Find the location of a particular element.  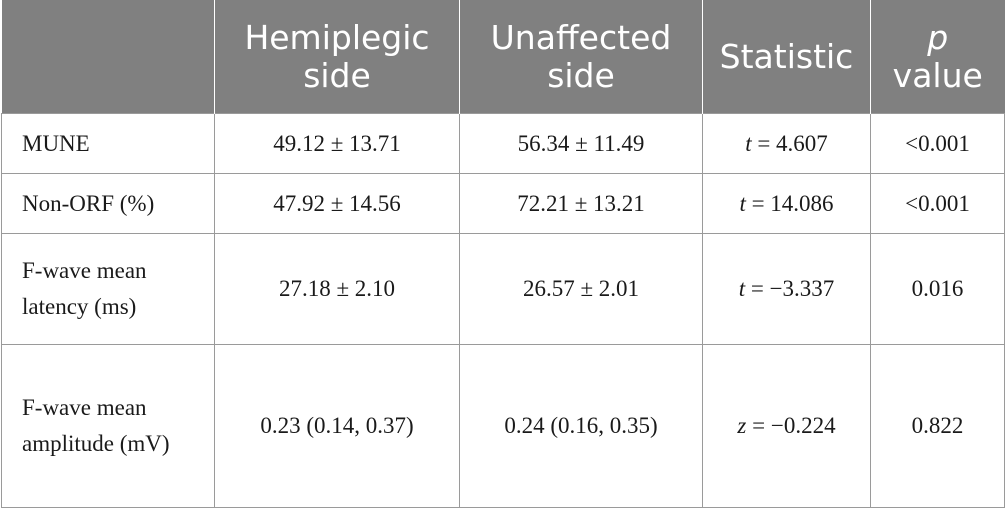

statistic-value: = −0.224 is located at coordinates (791, 425).